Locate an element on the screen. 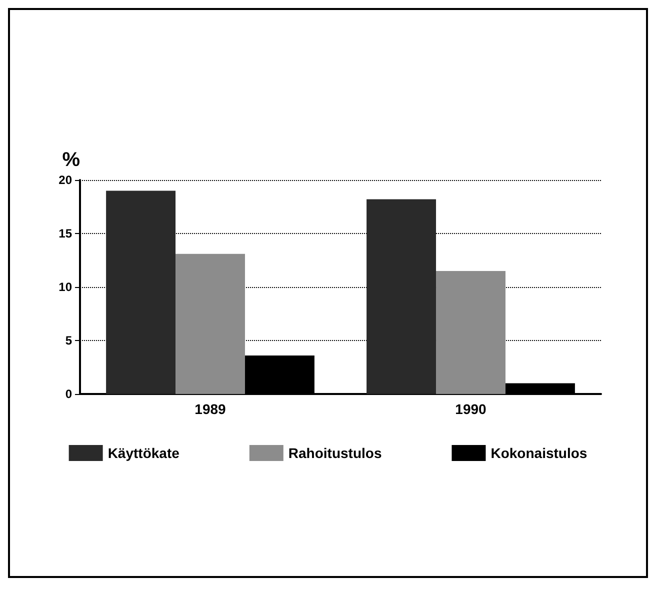 Image resolution: width=662 pixels, height=592 pixels. y-tick-label: 5 is located at coordinates (68, 341).